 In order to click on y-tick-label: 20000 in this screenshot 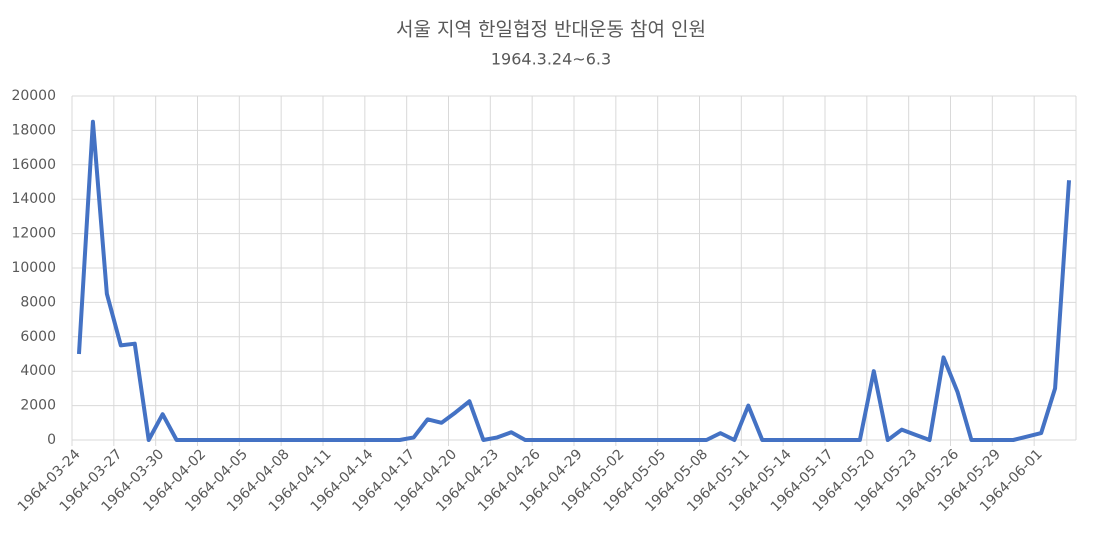, I will do `click(33, 96)`.